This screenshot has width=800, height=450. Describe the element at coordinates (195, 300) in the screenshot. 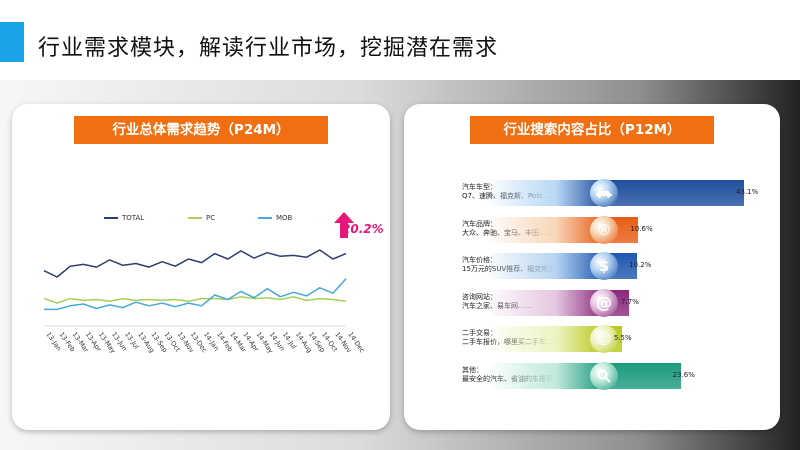

I see `series-line-pc` at that location.